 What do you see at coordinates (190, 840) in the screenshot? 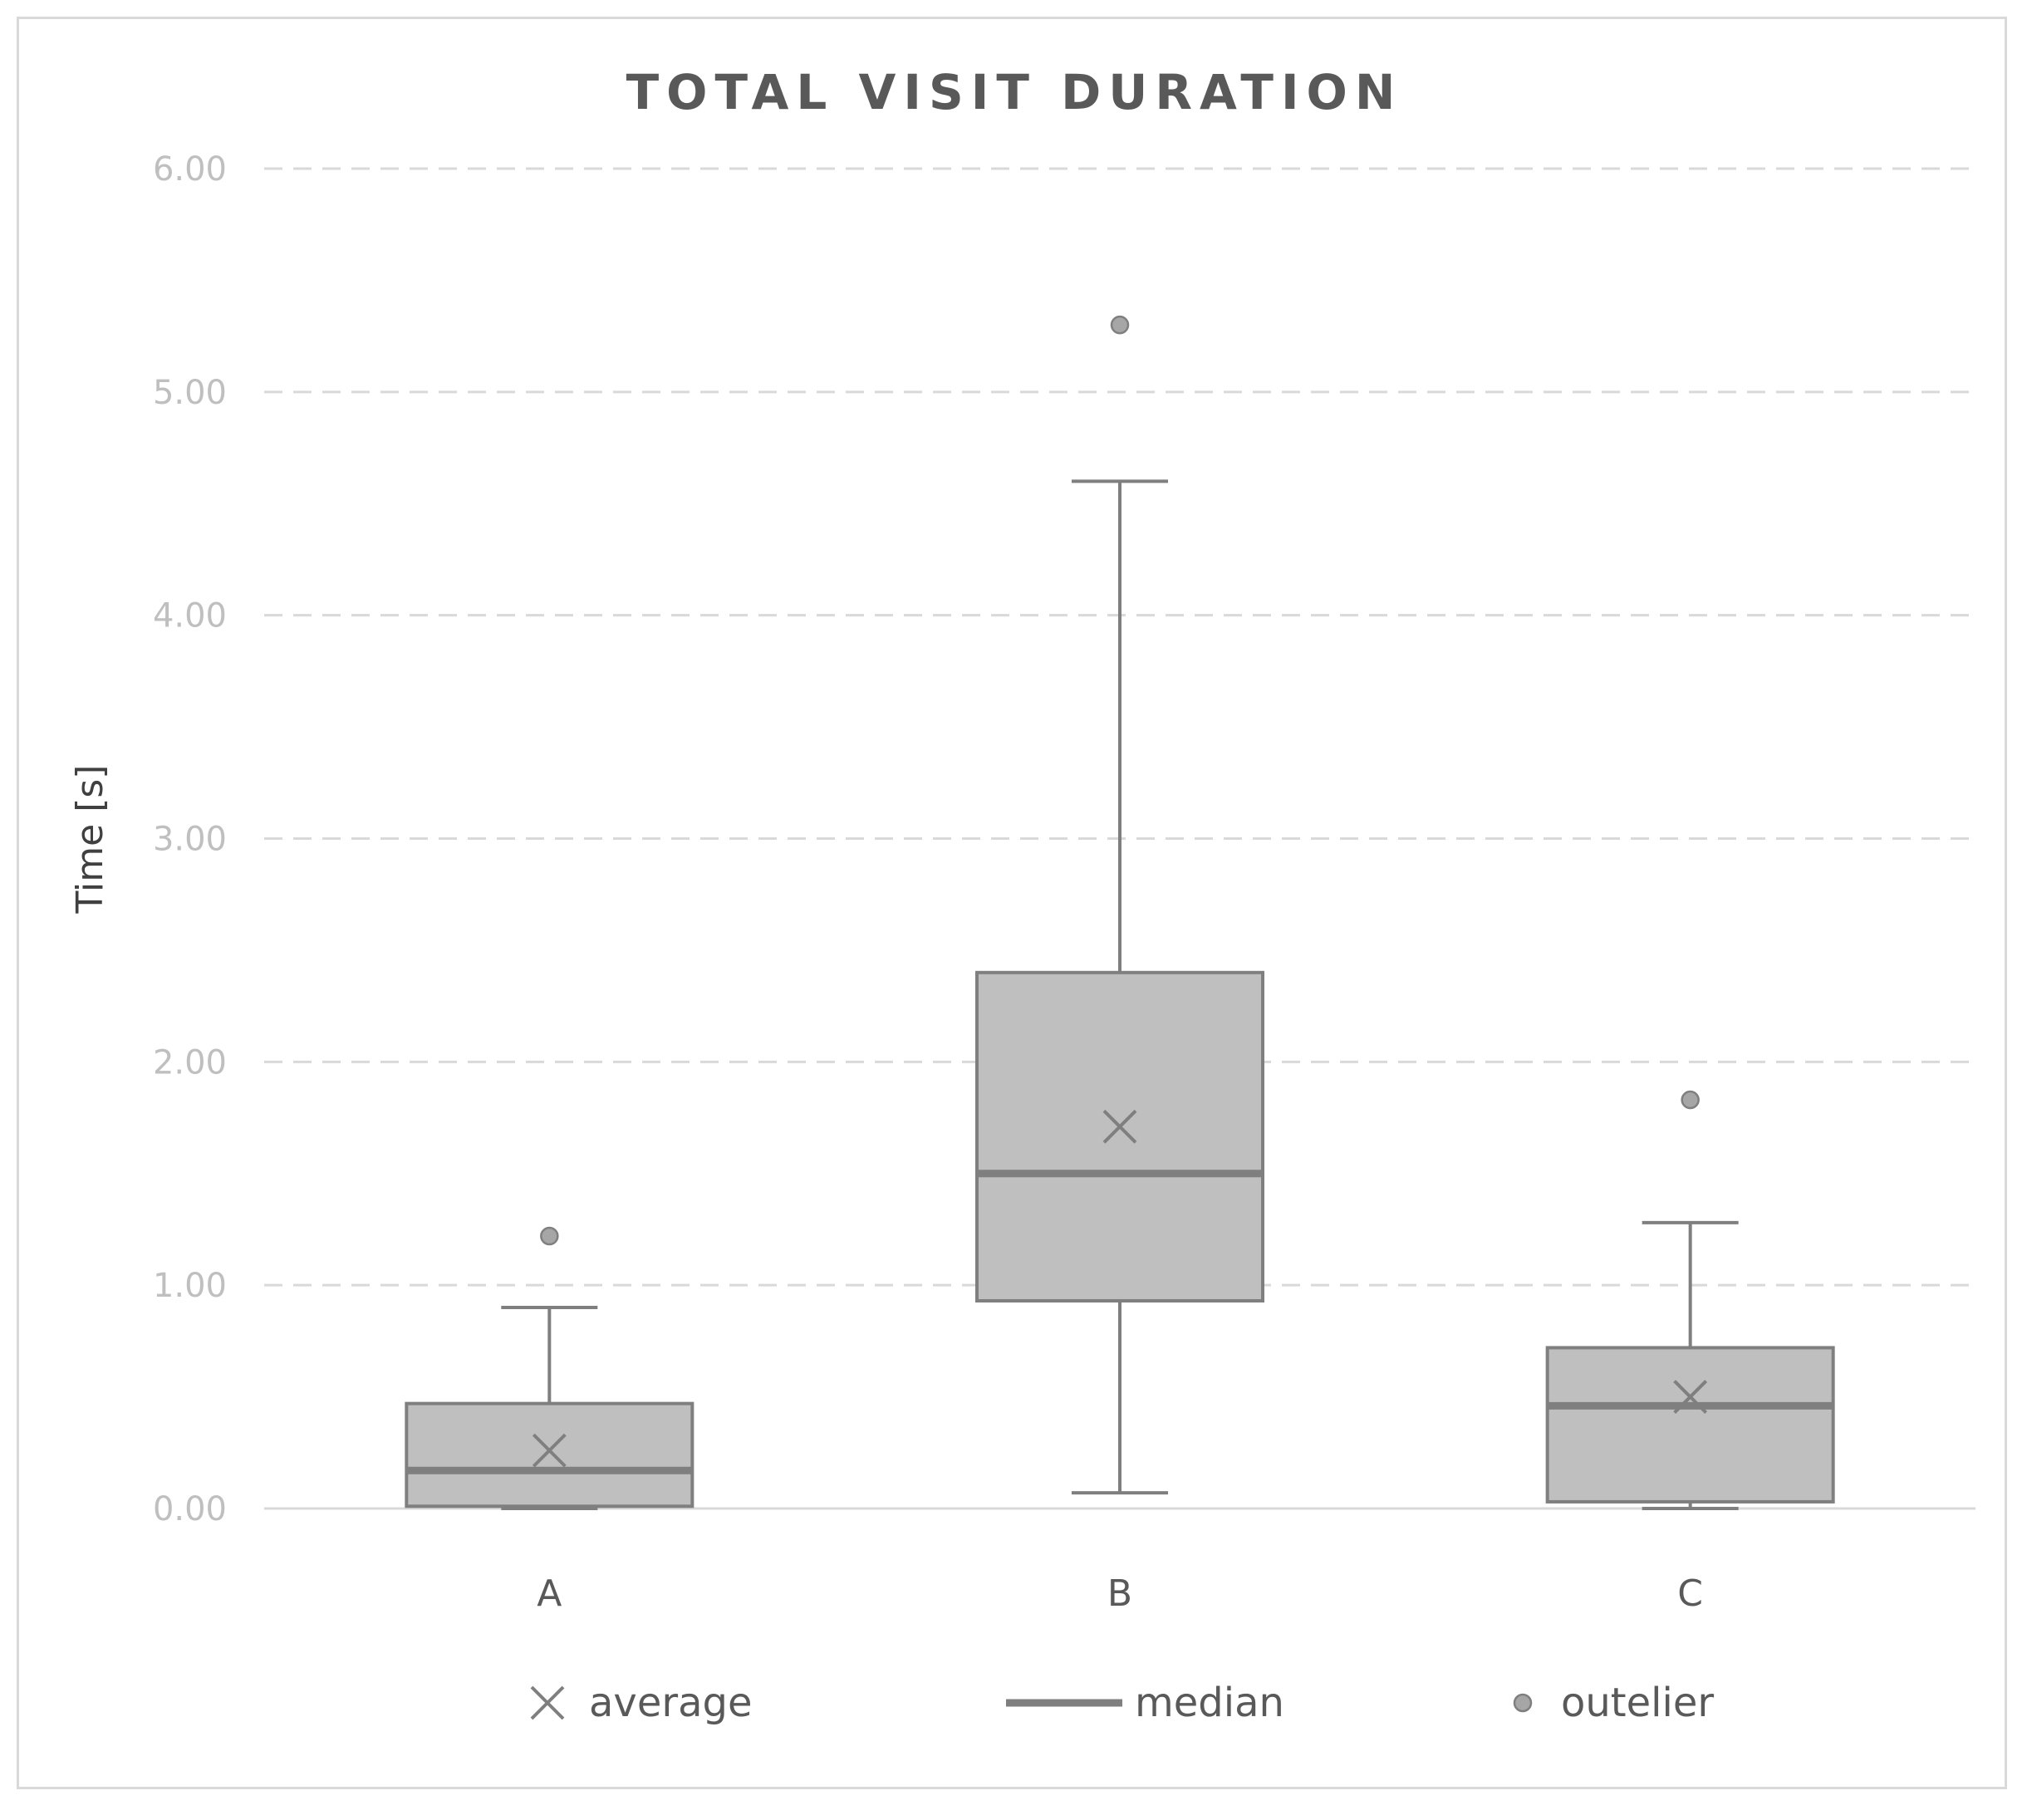
I see `y-tick-label: 3.00` at bounding box center [190, 840].